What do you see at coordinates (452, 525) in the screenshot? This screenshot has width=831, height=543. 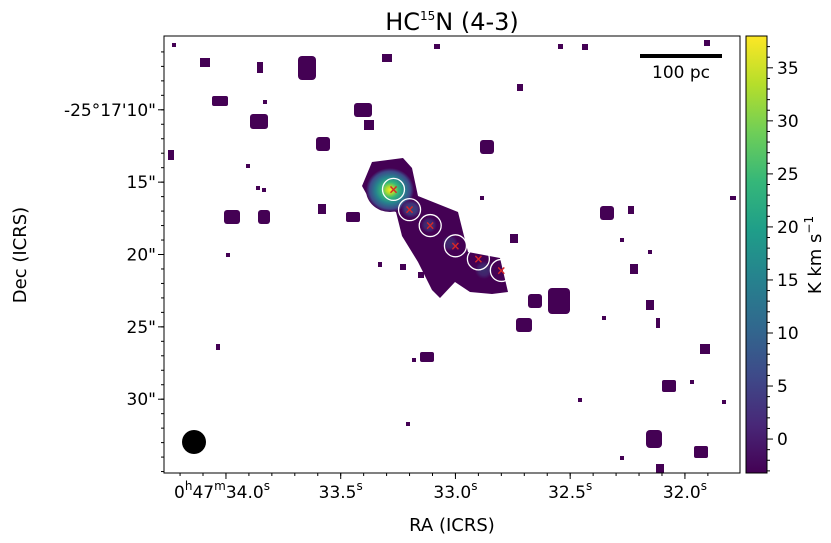 I see `x-axis-label: RA (ICRS)` at bounding box center [452, 525].